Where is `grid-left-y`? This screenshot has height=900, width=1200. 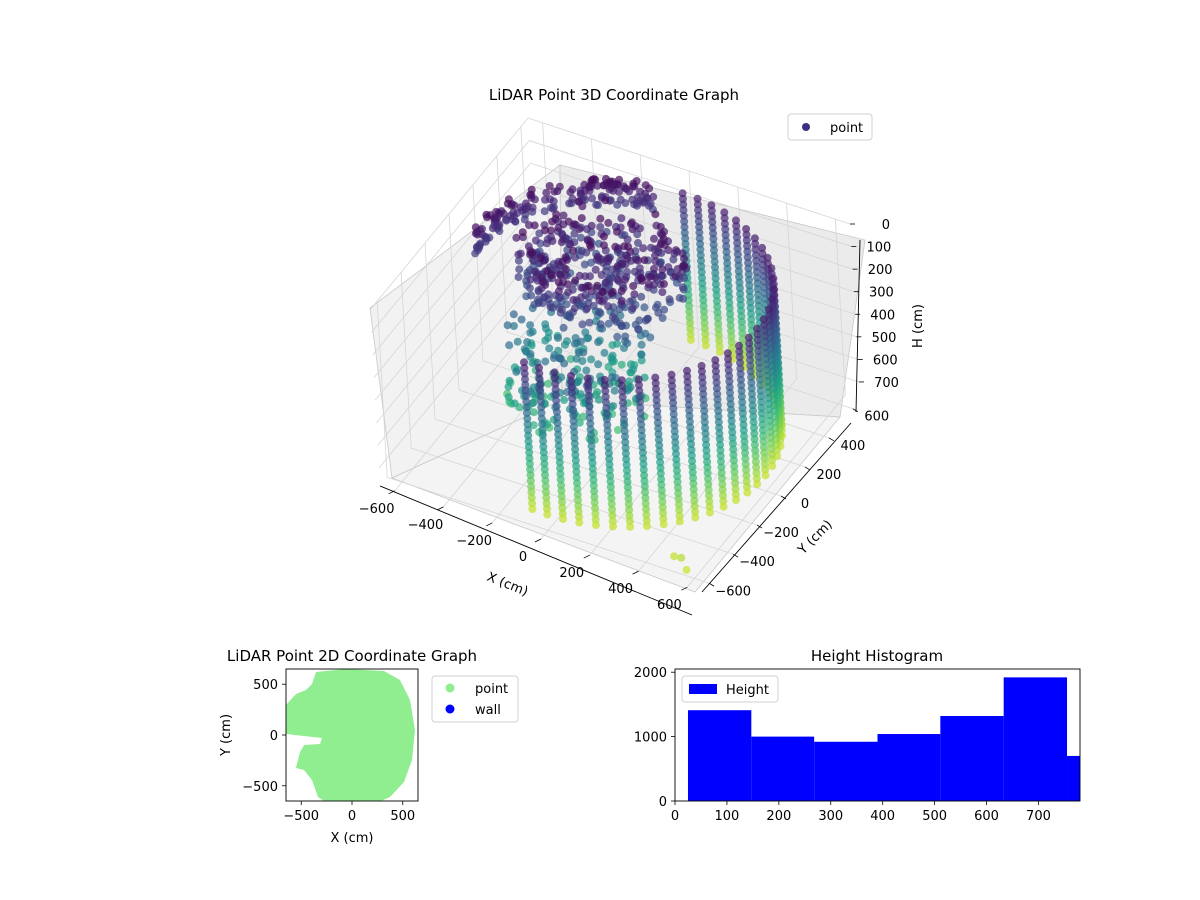
grid-left-y is located at coordinates (502, 243).